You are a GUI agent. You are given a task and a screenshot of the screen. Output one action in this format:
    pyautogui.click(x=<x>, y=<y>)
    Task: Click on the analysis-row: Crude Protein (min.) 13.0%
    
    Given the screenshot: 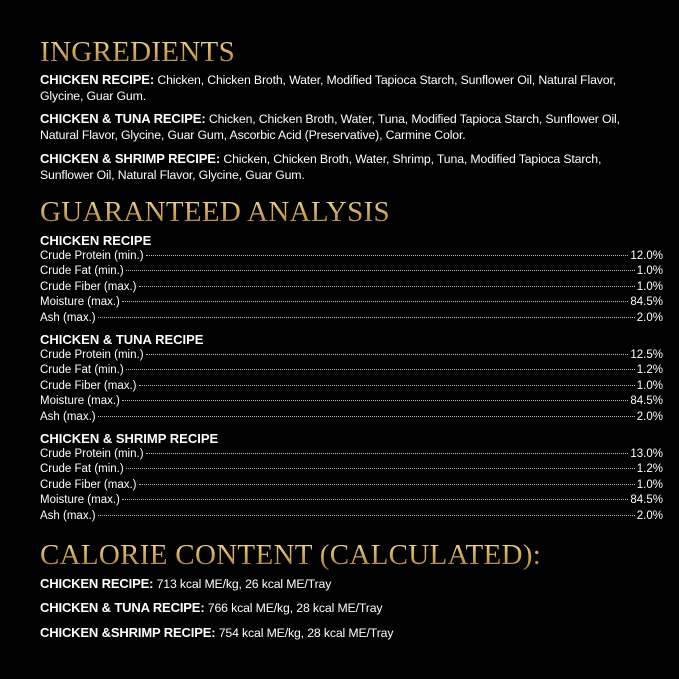 What is the action you would take?
    pyautogui.click(x=351, y=454)
    